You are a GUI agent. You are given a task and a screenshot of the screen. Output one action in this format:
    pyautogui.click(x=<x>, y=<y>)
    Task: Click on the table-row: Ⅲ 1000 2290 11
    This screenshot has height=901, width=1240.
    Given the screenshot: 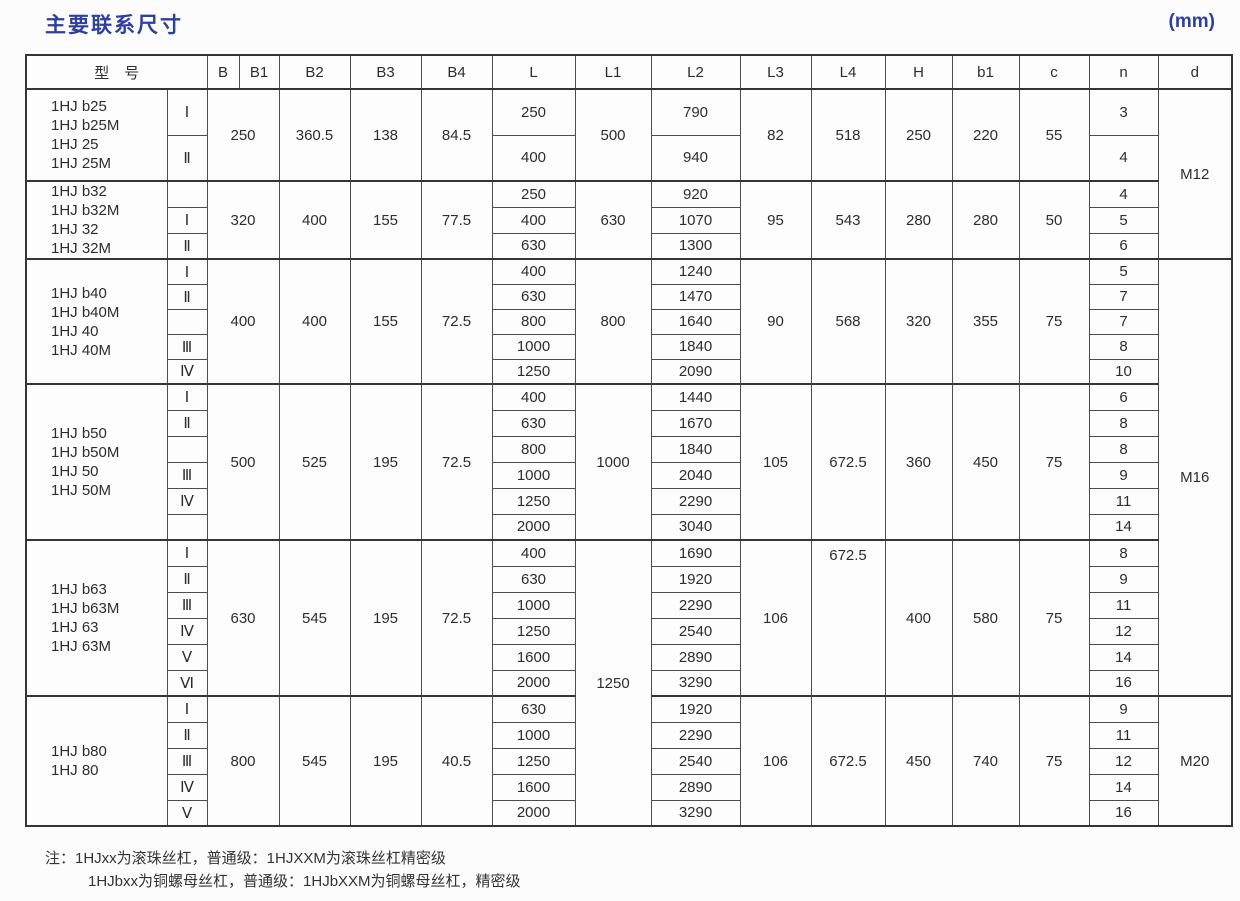 What is the action you would take?
    pyautogui.click(x=629, y=605)
    